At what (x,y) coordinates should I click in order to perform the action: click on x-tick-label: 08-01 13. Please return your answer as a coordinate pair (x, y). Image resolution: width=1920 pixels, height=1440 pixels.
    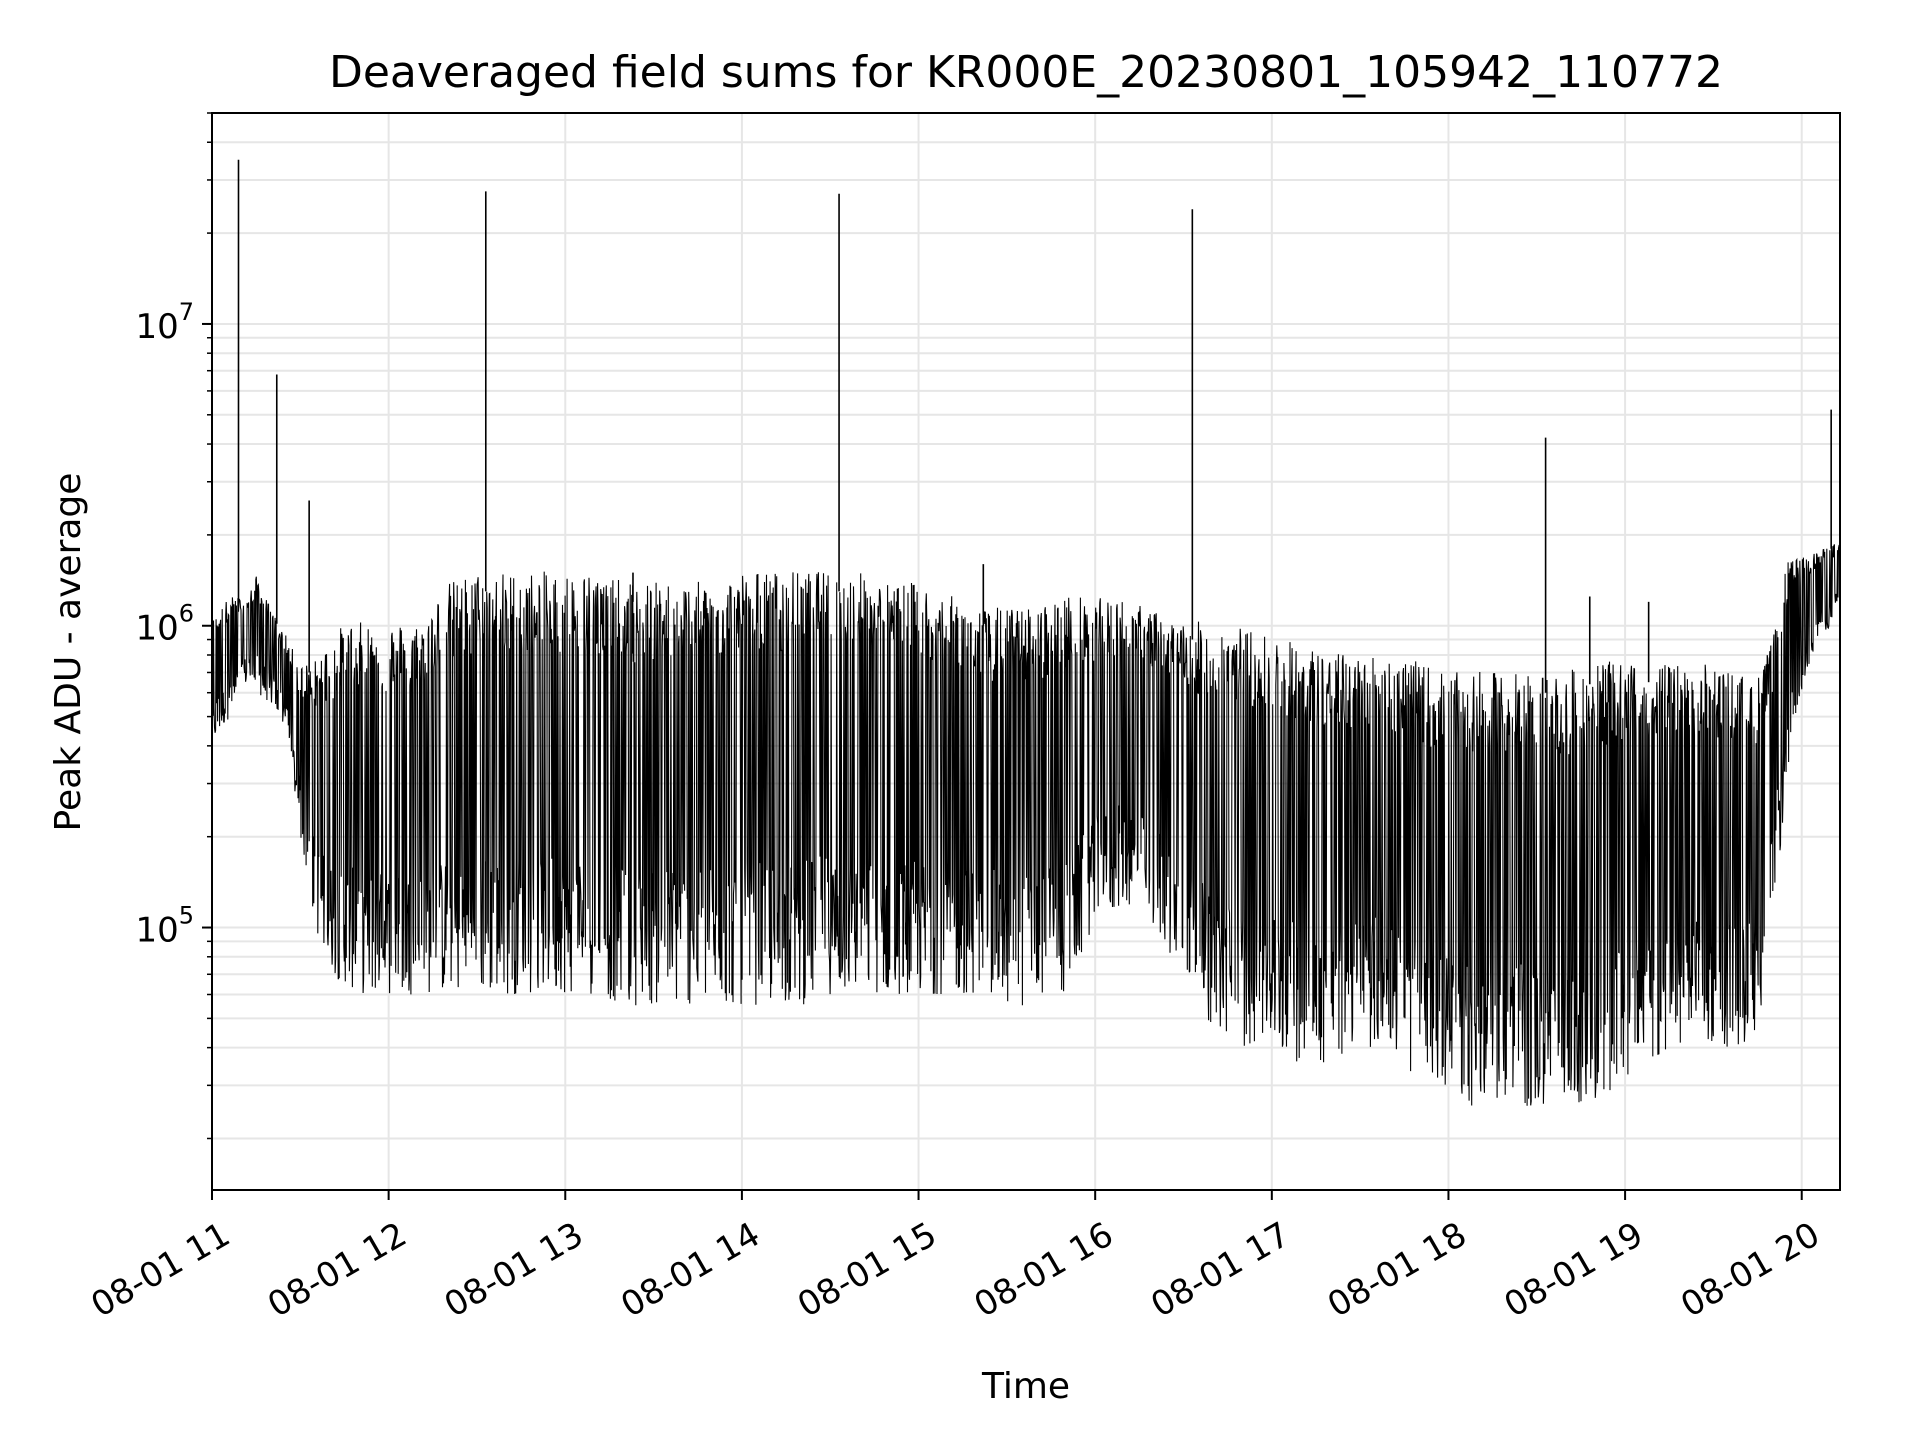
    Looking at the image, I should click on (514, 1270).